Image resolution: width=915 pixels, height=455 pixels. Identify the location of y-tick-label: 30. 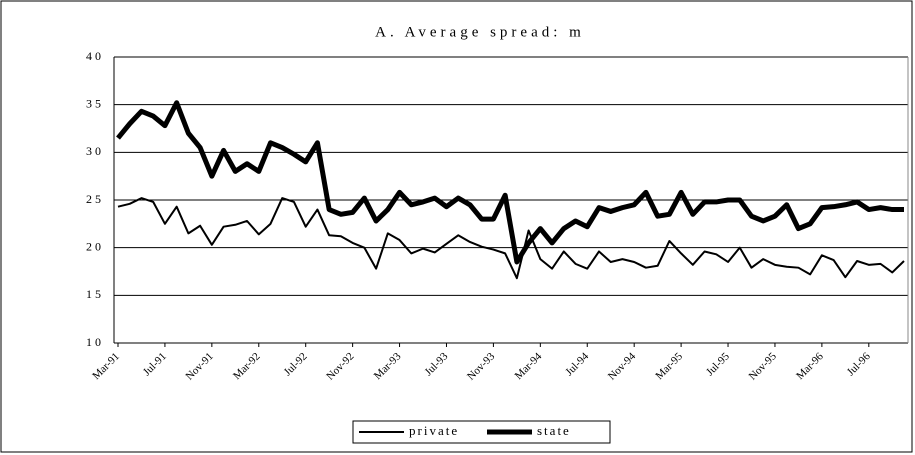
(95, 151).